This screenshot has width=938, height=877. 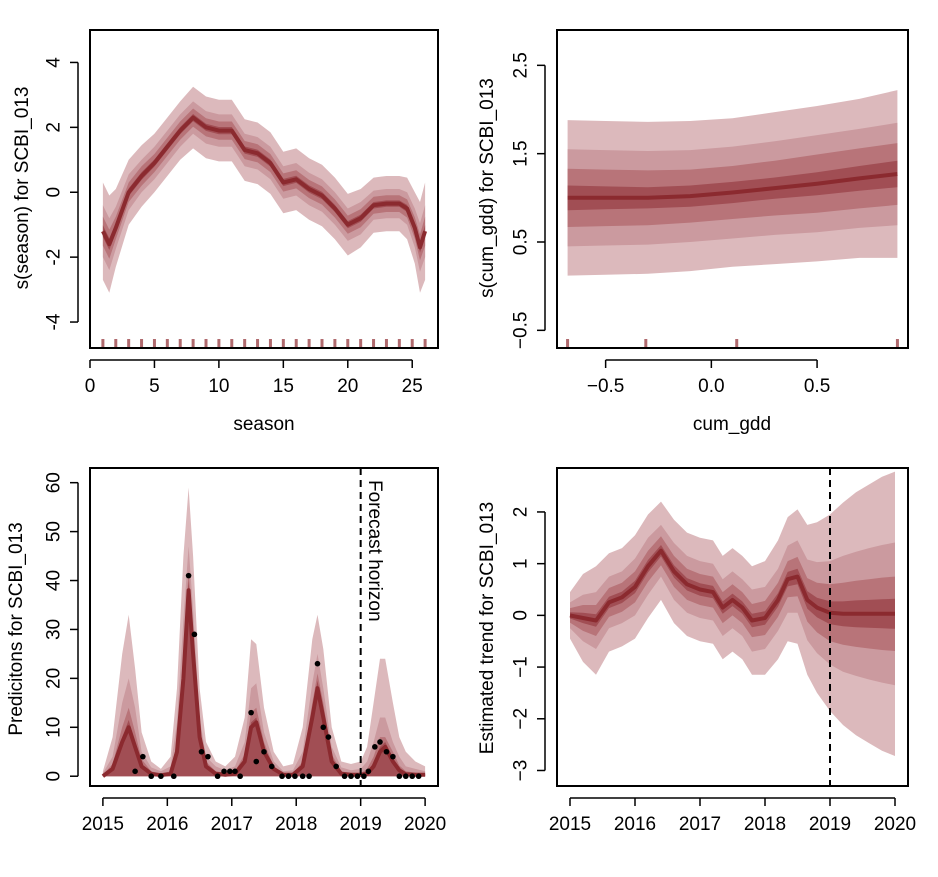 What do you see at coordinates (232, 824) in the screenshot?
I see `predictions-x-tick-label: 2017` at bounding box center [232, 824].